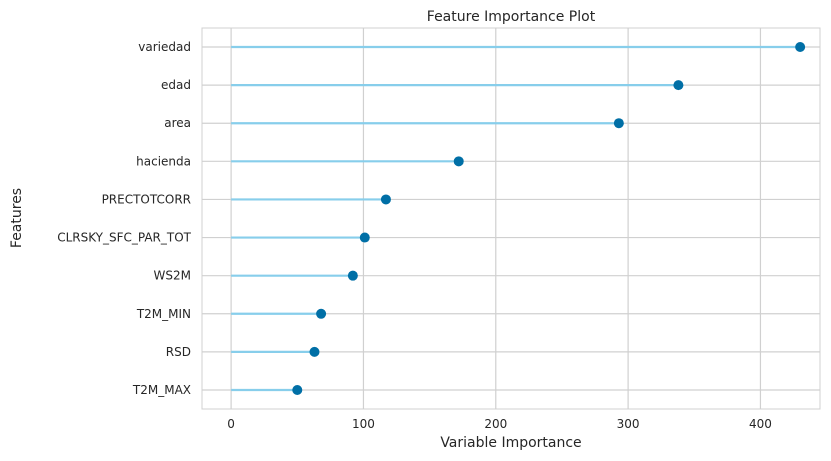 This screenshot has width=831, height=461. What do you see at coordinates (178, 352) in the screenshot?
I see `y-tick-label: RSD` at bounding box center [178, 352].